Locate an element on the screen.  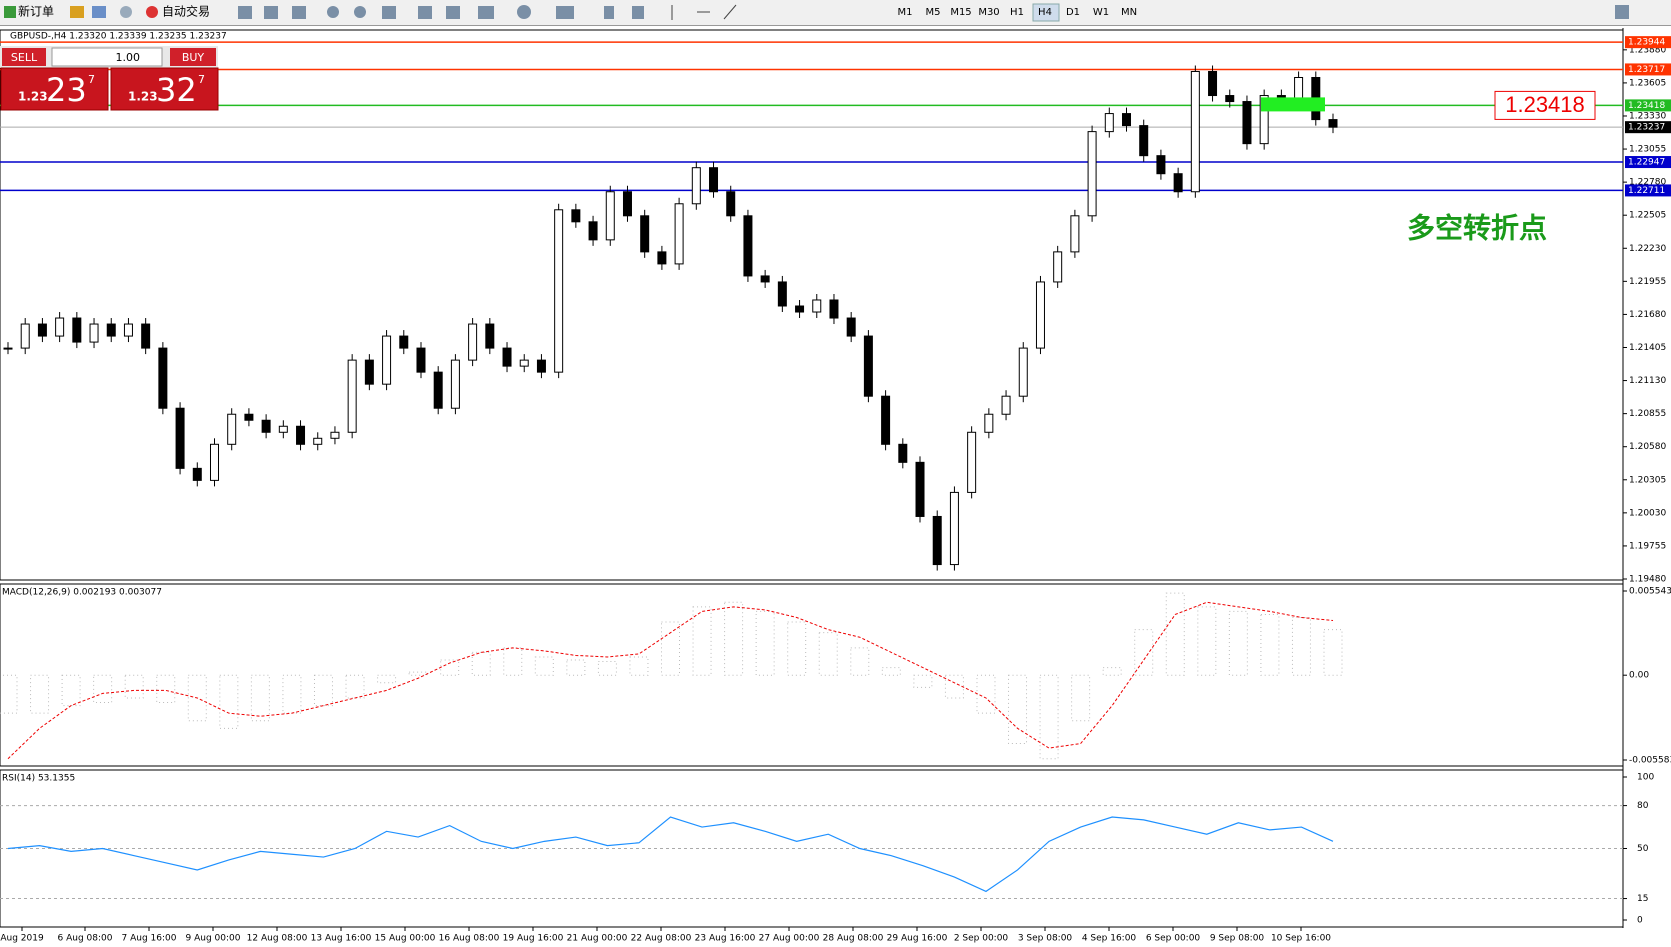
x-tick-label: Aug 2019 is located at coordinates (22, 939).